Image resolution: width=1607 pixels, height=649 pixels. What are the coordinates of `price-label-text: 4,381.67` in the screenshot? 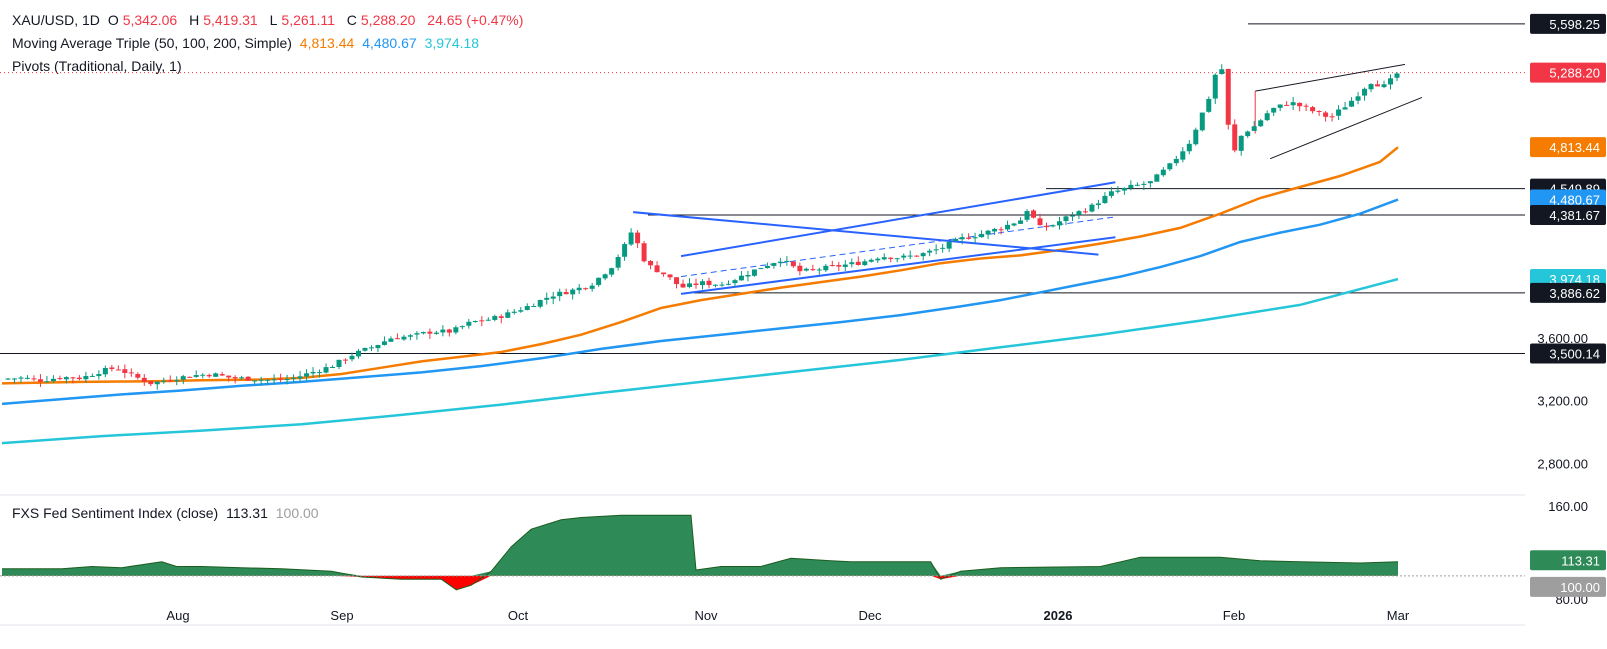 It's located at (1574, 215).